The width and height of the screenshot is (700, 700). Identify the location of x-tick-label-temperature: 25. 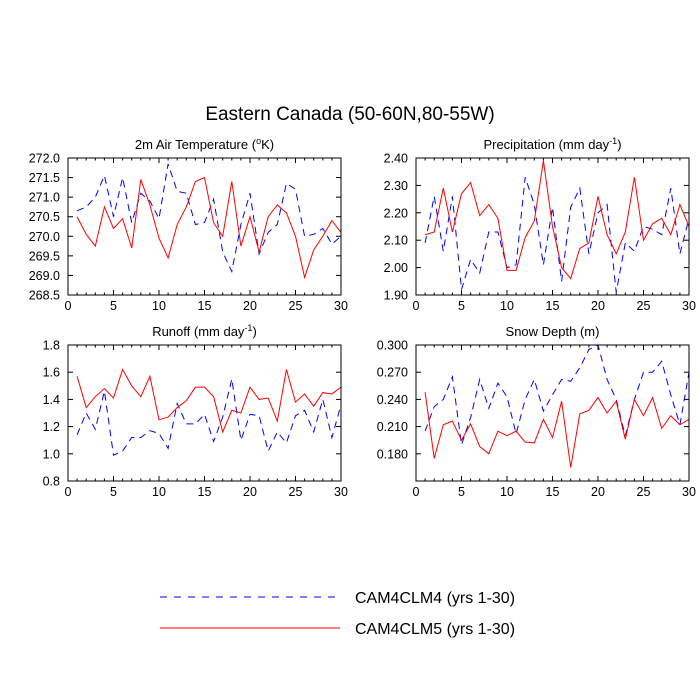
(296, 306).